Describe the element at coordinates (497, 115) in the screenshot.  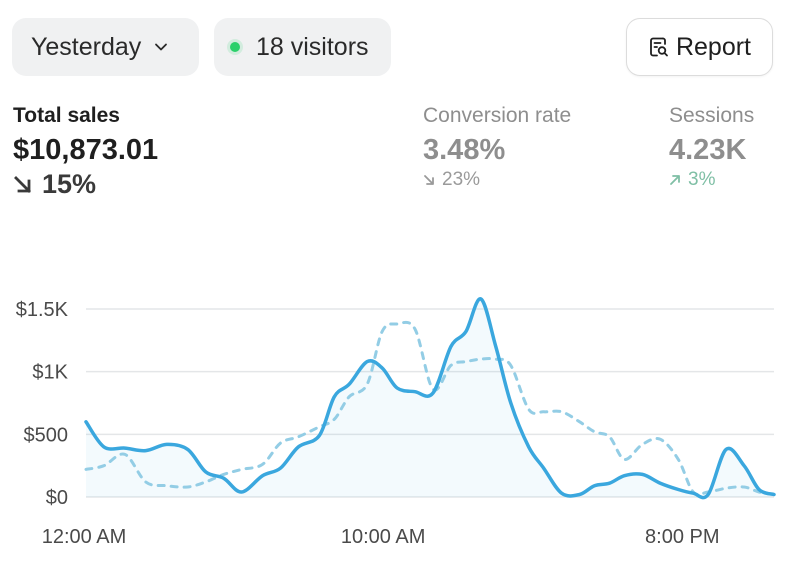
I see `metric-label: Conversion rate` at that location.